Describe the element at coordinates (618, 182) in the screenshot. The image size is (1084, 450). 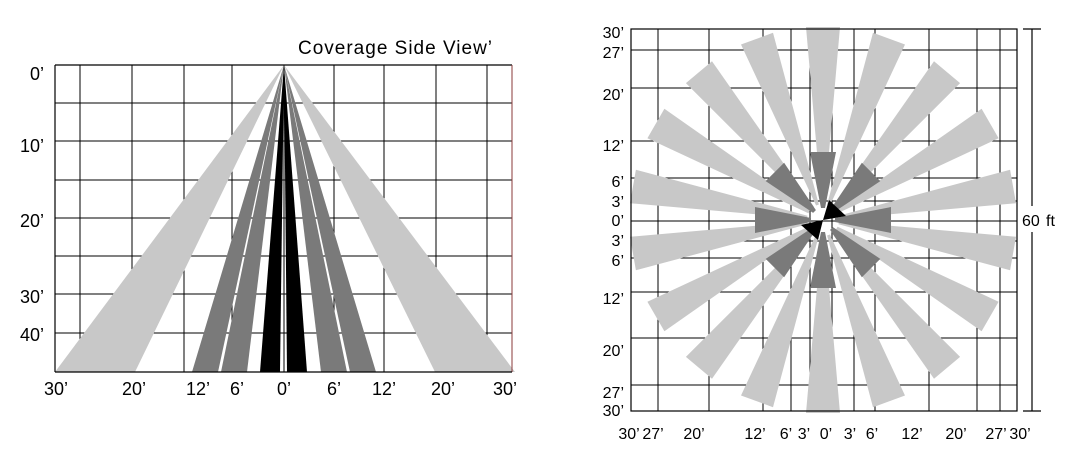
I see `top-y-label-6-top: 6’` at that location.